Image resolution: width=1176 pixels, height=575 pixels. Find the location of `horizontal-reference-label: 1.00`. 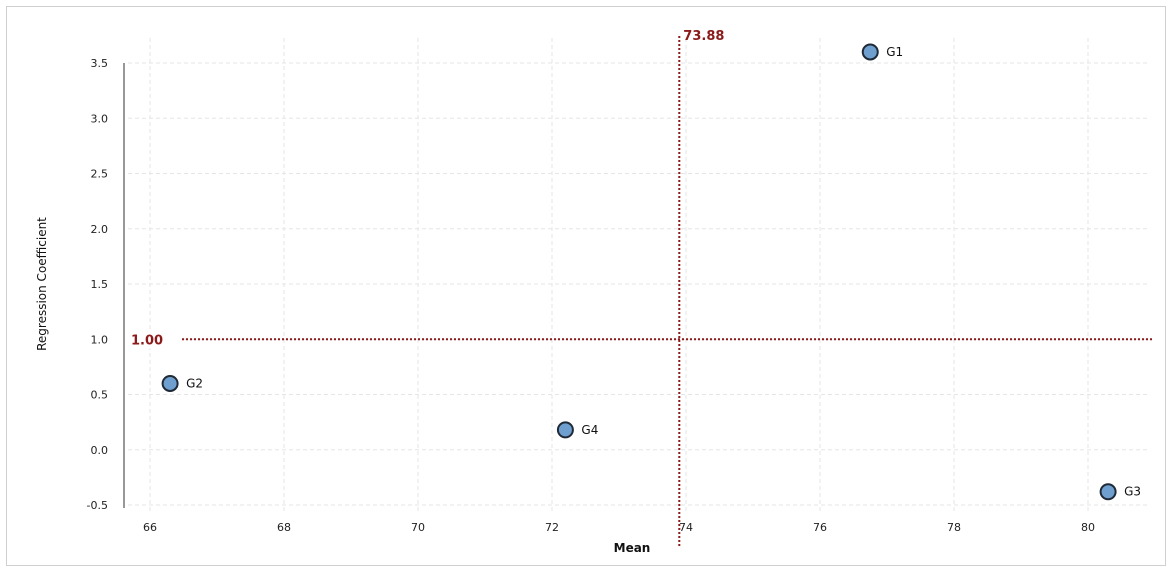

horizontal-reference-label: 1.00 is located at coordinates (147, 340).